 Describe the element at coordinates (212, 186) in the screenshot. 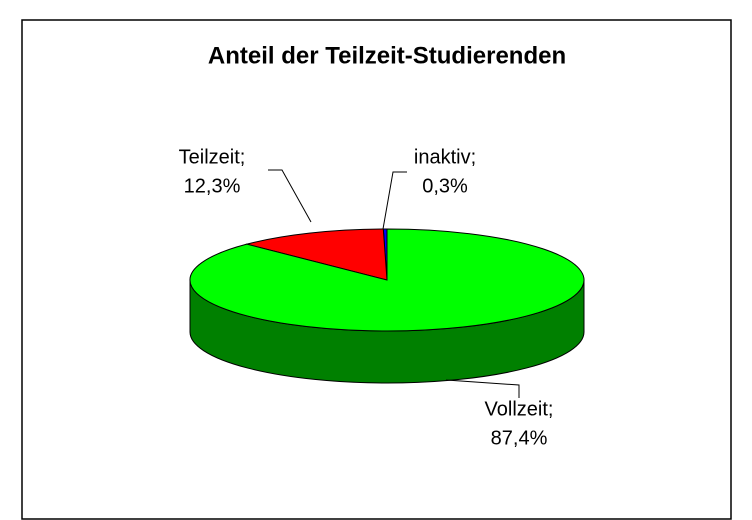

I see `slice-value-label: 12,3%` at that location.